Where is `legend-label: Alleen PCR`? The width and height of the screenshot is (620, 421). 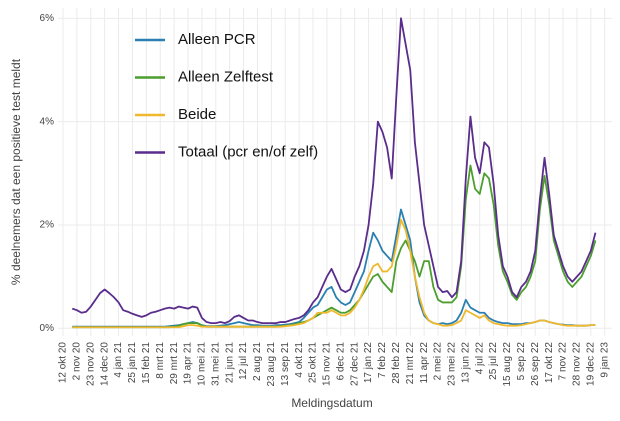 legend-label: Alleen PCR is located at coordinates (217, 39).